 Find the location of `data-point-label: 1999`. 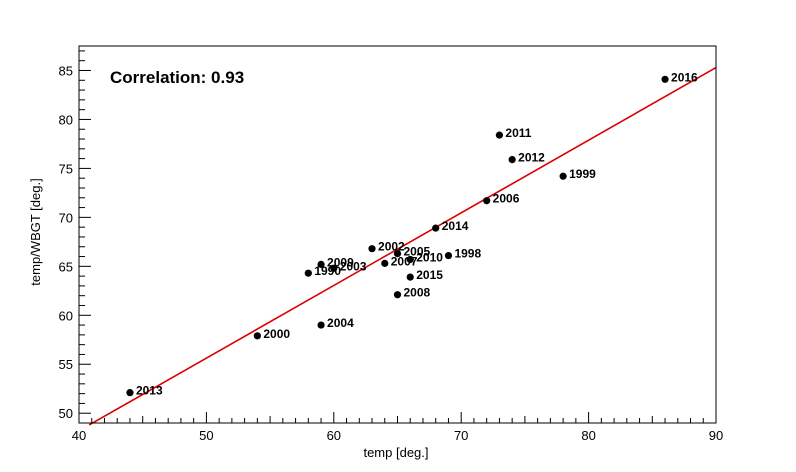

data-point-label: 1999 is located at coordinates (582, 174).